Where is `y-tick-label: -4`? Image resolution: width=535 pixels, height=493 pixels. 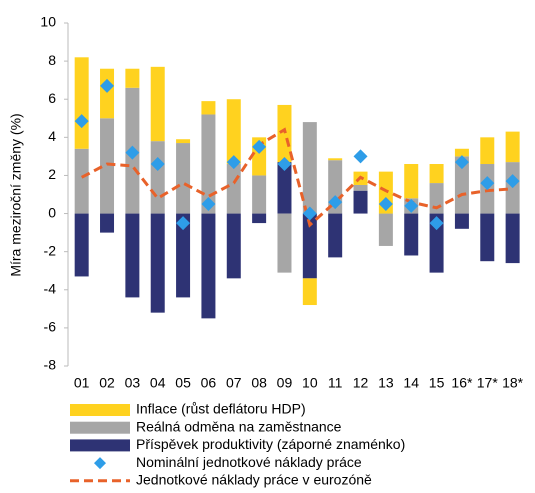
y-tick-label: -4 is located at coordinates (50, 288).